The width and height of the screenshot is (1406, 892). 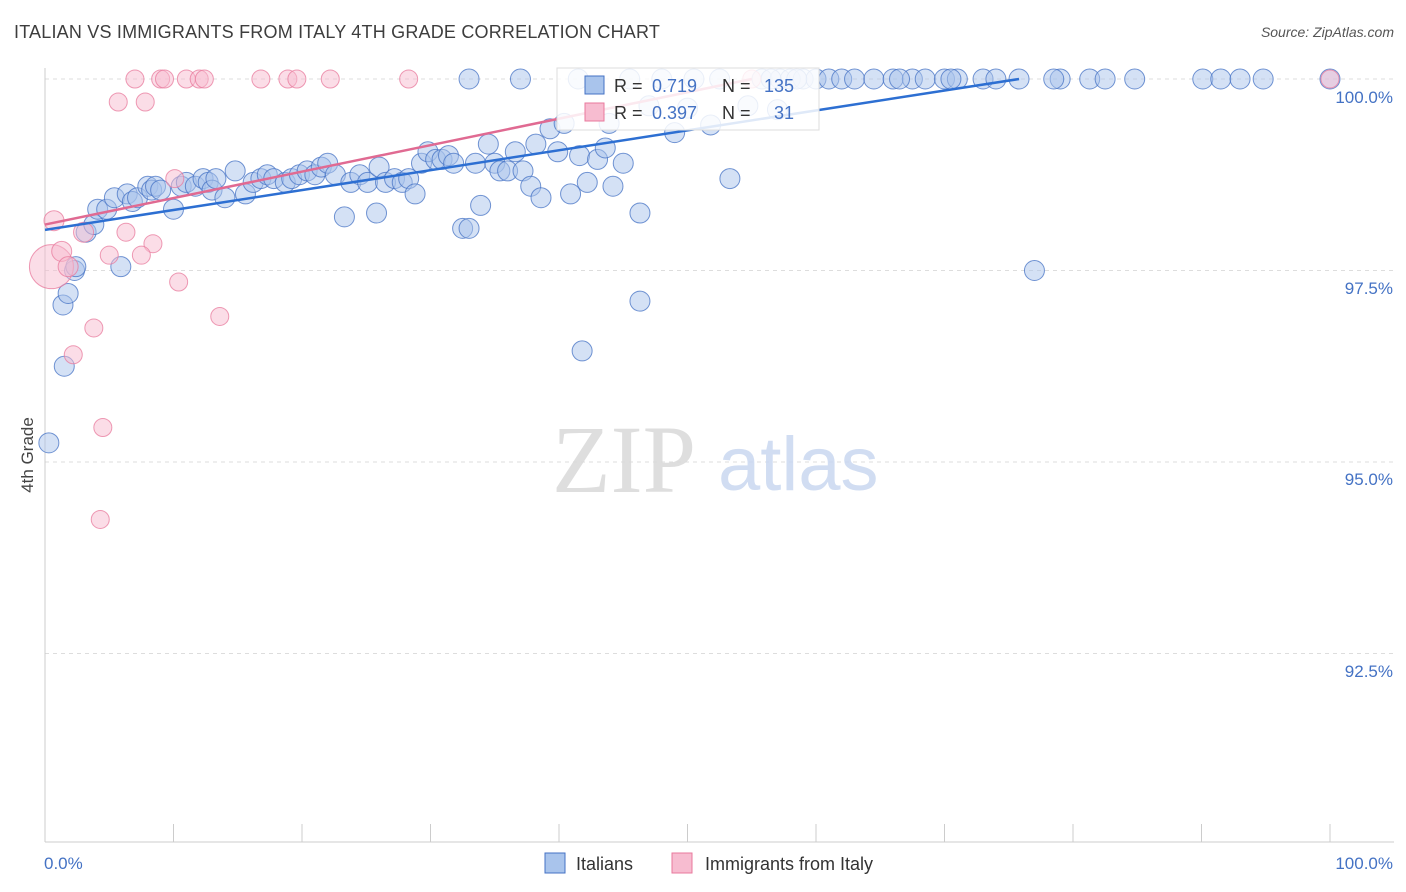 I want to click on stats-n-value-immigrants: 31, so click(x=784, y=113).